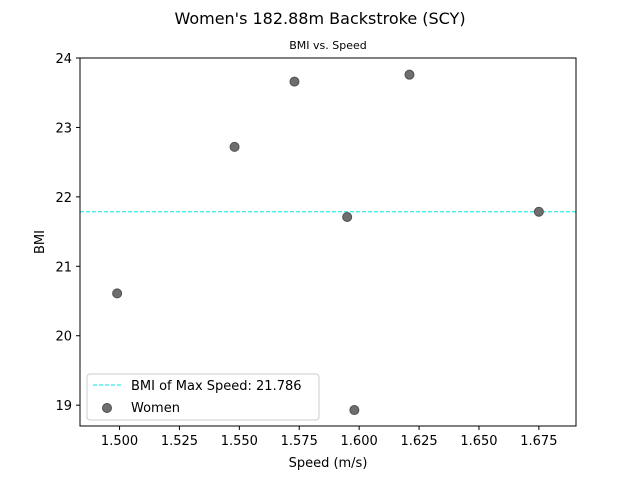 Image resolution: width=640 pixels, height=480 pixels. Describe the element at coordinates (328, 463) in the screenshot. I see `x-axis-label: Speed (m/s)` at that location.